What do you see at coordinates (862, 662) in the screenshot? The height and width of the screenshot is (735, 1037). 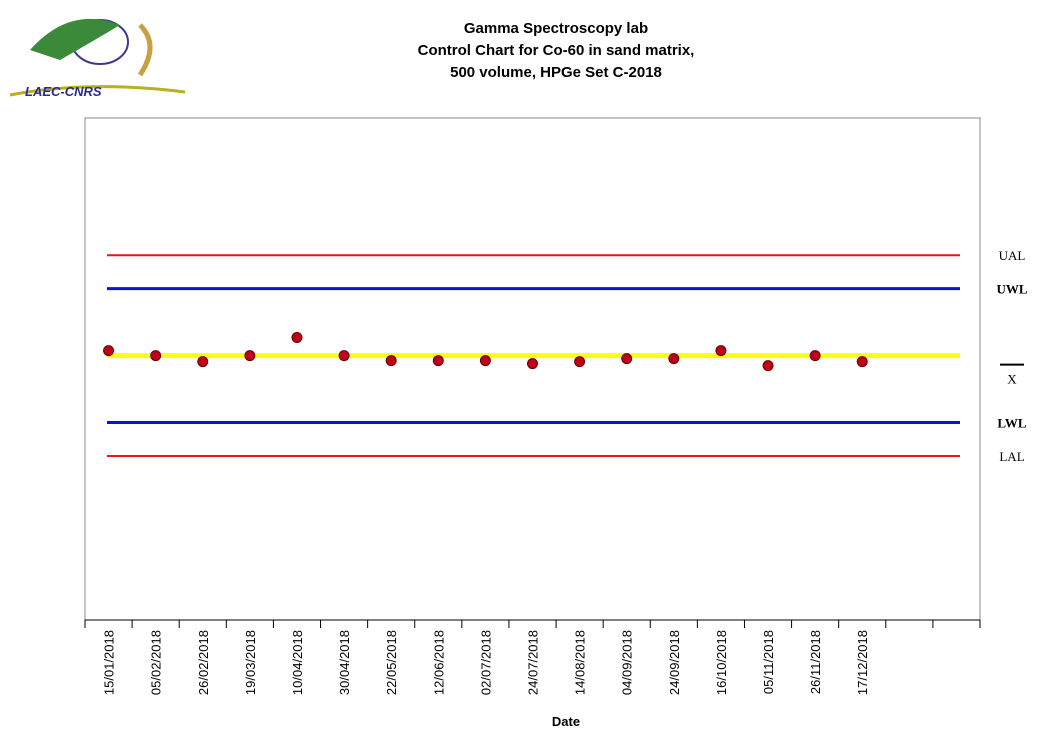 I see `x-tick-label: 17/12/2018` at bounding box center [862, 662].